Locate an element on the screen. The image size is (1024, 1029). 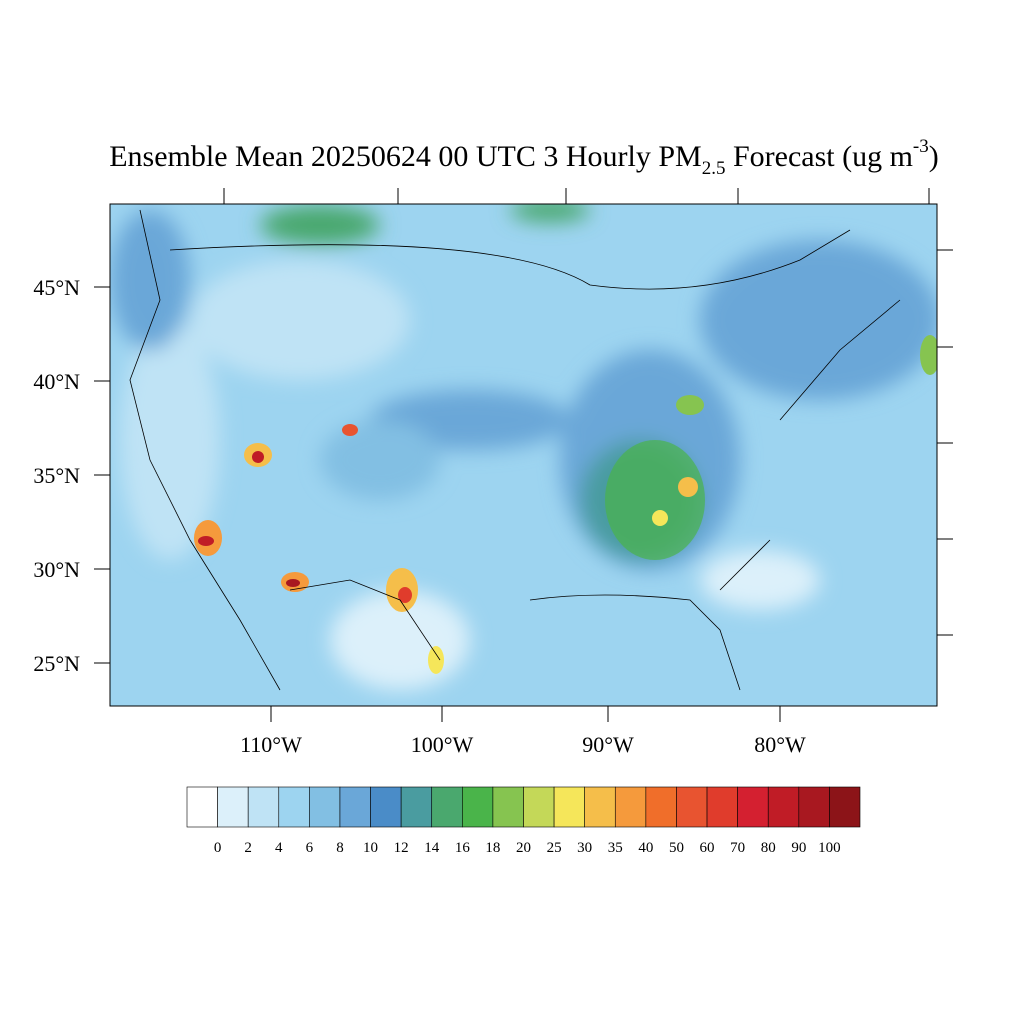
colorbar: 0 2 4 6 8 10 12 14 16 18 20 25 30 35 40 50 60 70 80 90 100 is located at coordinates (523, 821).